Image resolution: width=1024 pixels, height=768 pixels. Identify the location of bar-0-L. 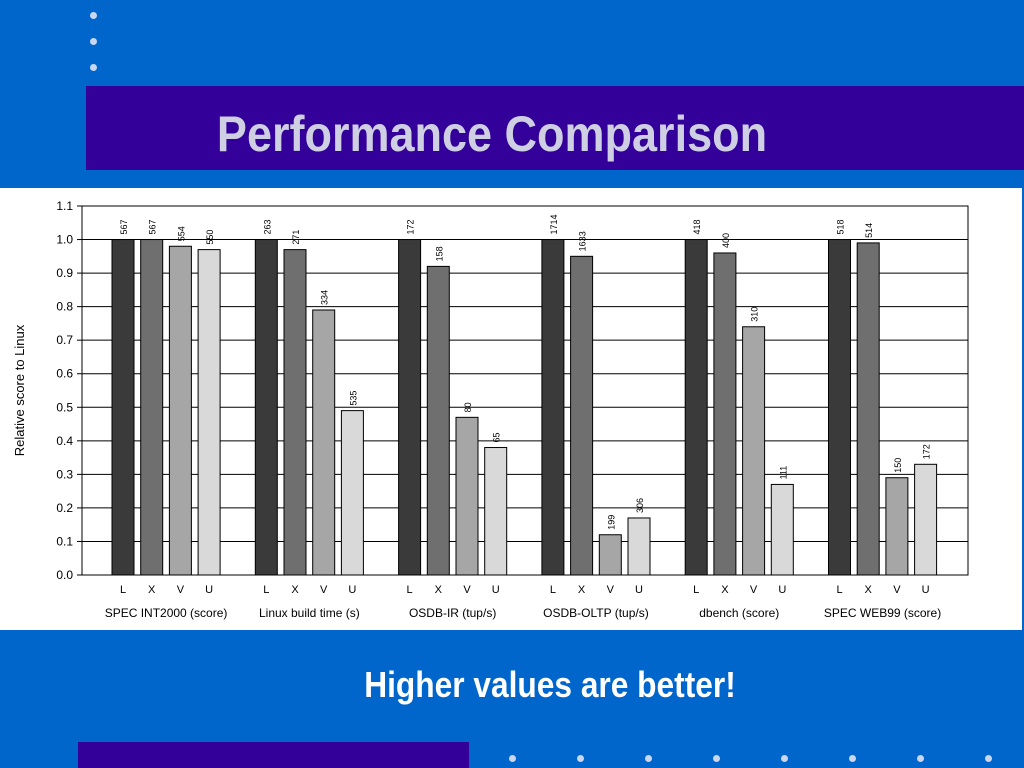
(123, 407).